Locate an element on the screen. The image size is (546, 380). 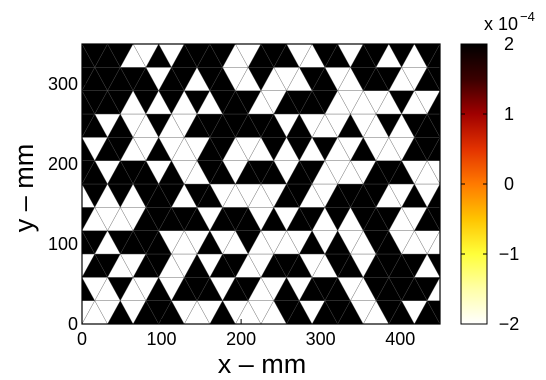
y-tick-label: 300 is located at coordinates (63, 84).